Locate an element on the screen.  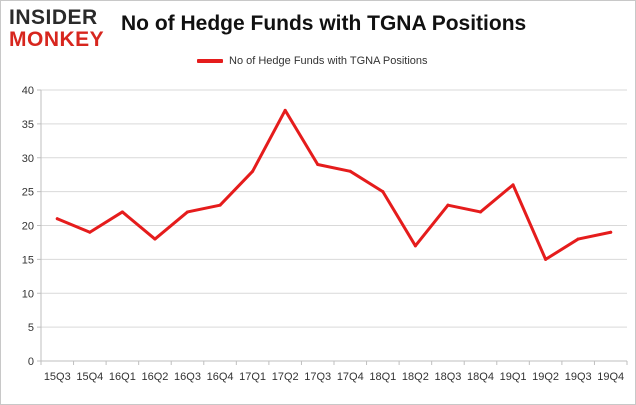
x-tick-label: 19Q1 is located at coordinates (513, 377).